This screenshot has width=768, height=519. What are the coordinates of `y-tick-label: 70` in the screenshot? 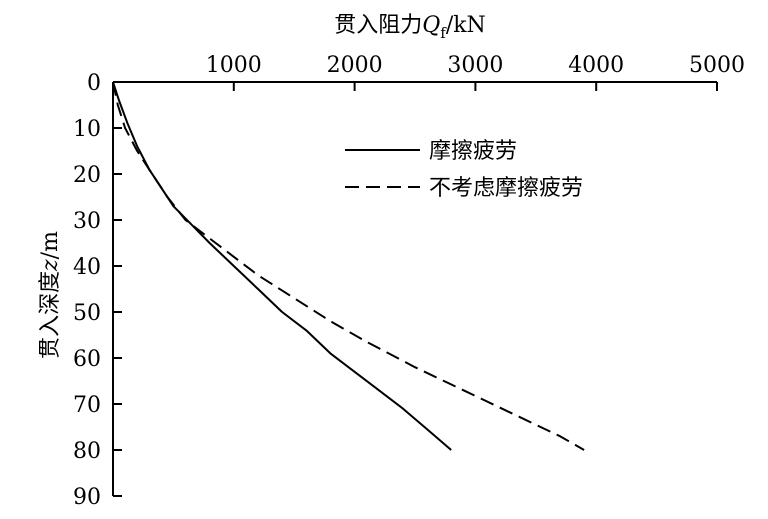 It's located at (87, 405).